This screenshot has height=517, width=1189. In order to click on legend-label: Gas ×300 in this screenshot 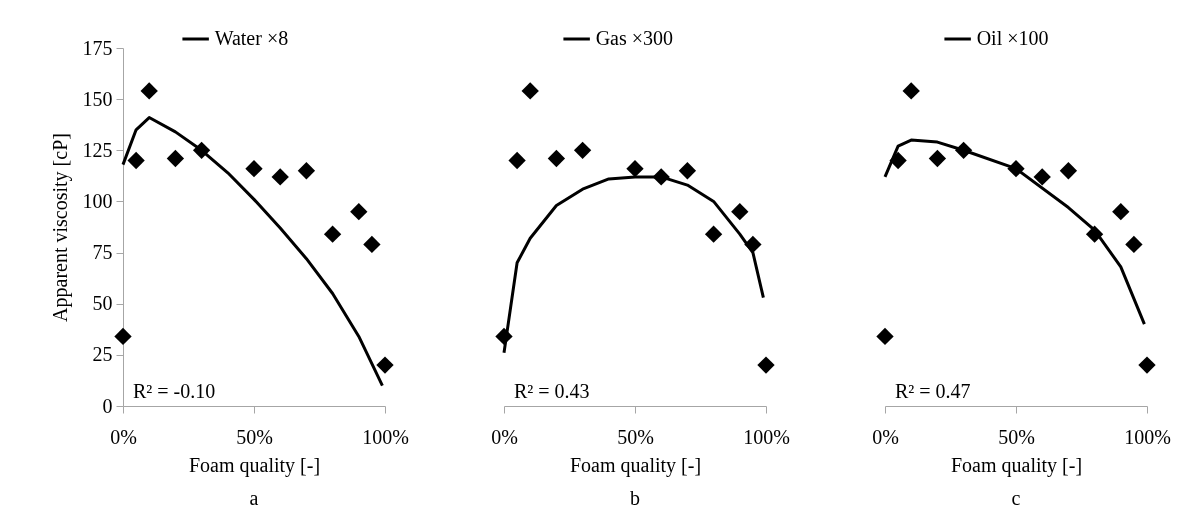, I will do `click(634, 38)`.